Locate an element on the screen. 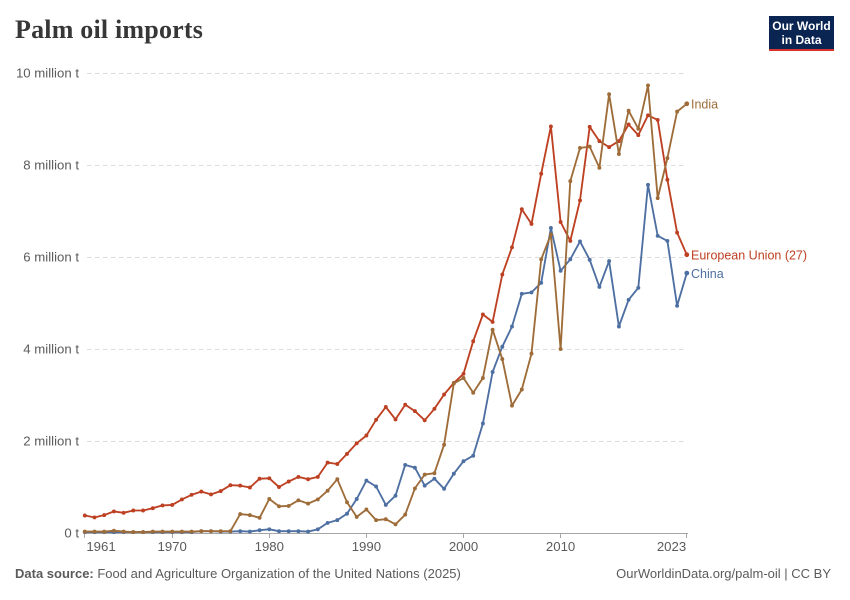  svg-text: 1961 is located at coordinates (100, 546).